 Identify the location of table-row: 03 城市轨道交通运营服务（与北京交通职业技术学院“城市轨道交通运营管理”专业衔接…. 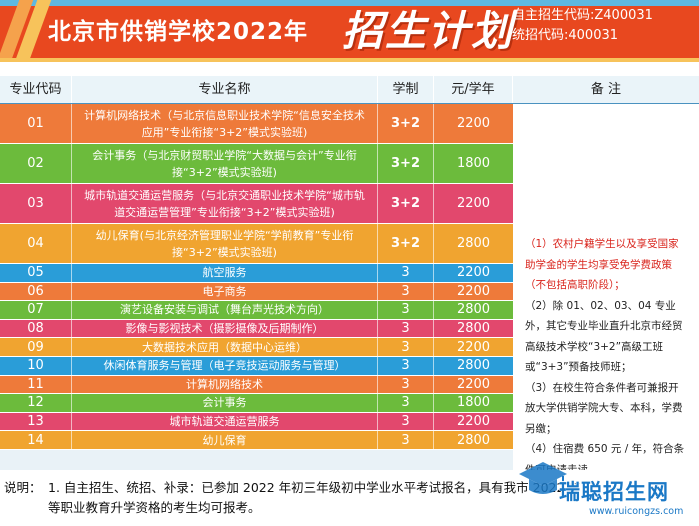
(256, 204).